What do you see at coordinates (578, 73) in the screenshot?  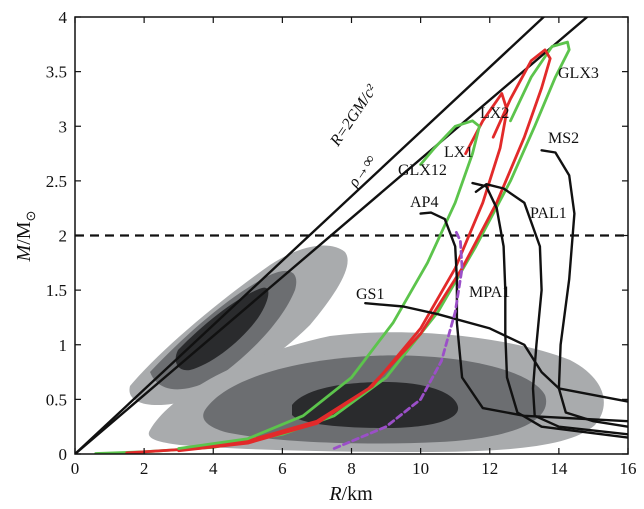 I see `label-GLX3: GLX3` at bounding box center [578, 73].